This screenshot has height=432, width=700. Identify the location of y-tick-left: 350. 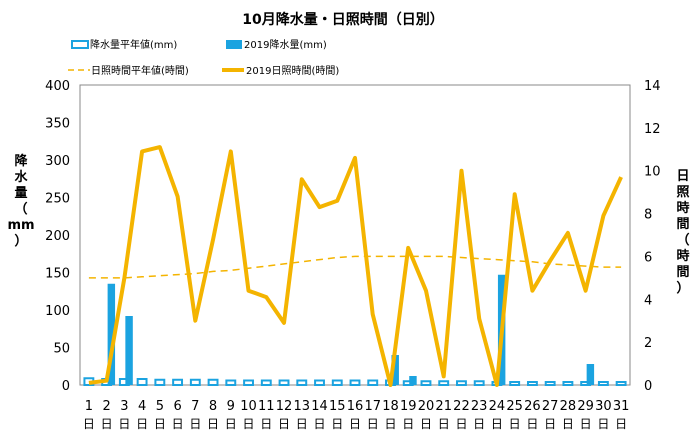
(57, 124).